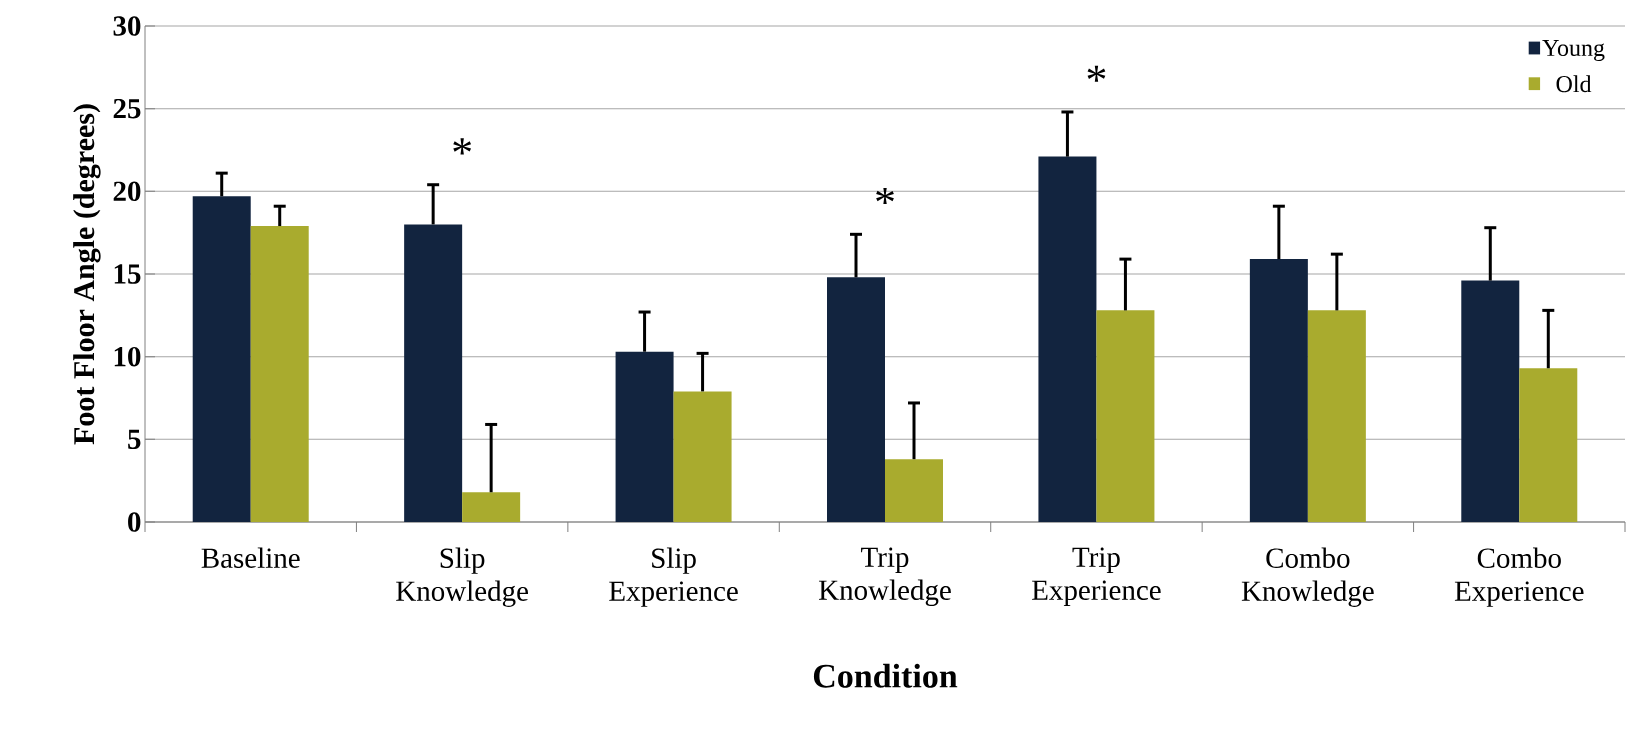 Image resolution: width=1629 pixels, height=752 pixels. Describe the element at coordinates (462, 577) in the screenshot. I see `x-tick-label: Slip Knowledge` at that location.